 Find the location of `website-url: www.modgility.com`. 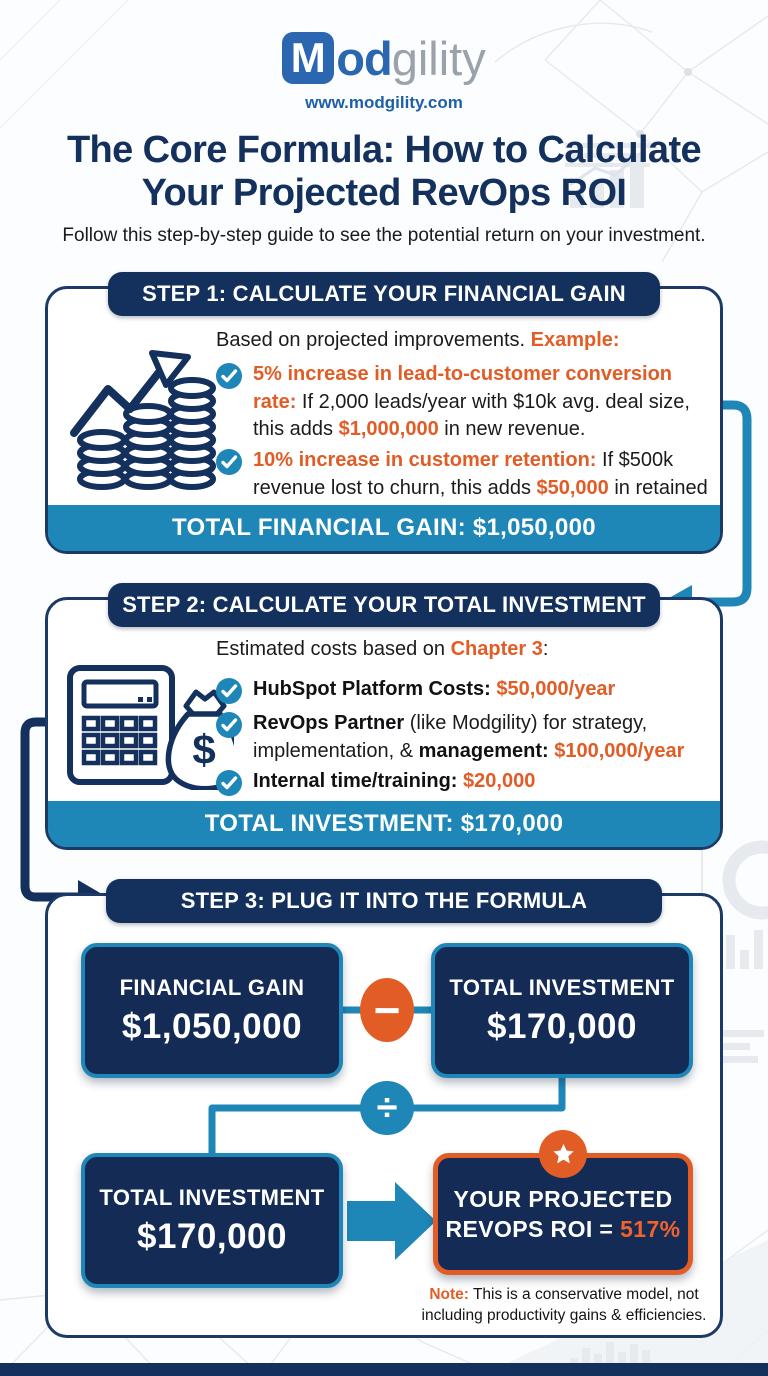

website-url: www.modgility.com is located at coordinates (384, 102).